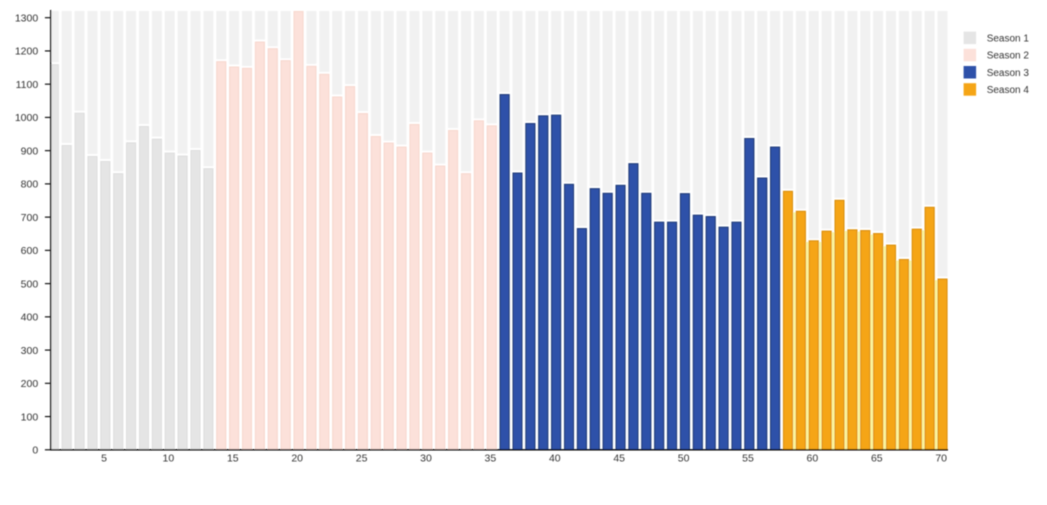 Image resolution: width=1047 pixels, height=505 pixels. What do you see at coordinates (30, 351) in the screenshot?
I see `svg-text: 300` at bounding box center [30, 351].